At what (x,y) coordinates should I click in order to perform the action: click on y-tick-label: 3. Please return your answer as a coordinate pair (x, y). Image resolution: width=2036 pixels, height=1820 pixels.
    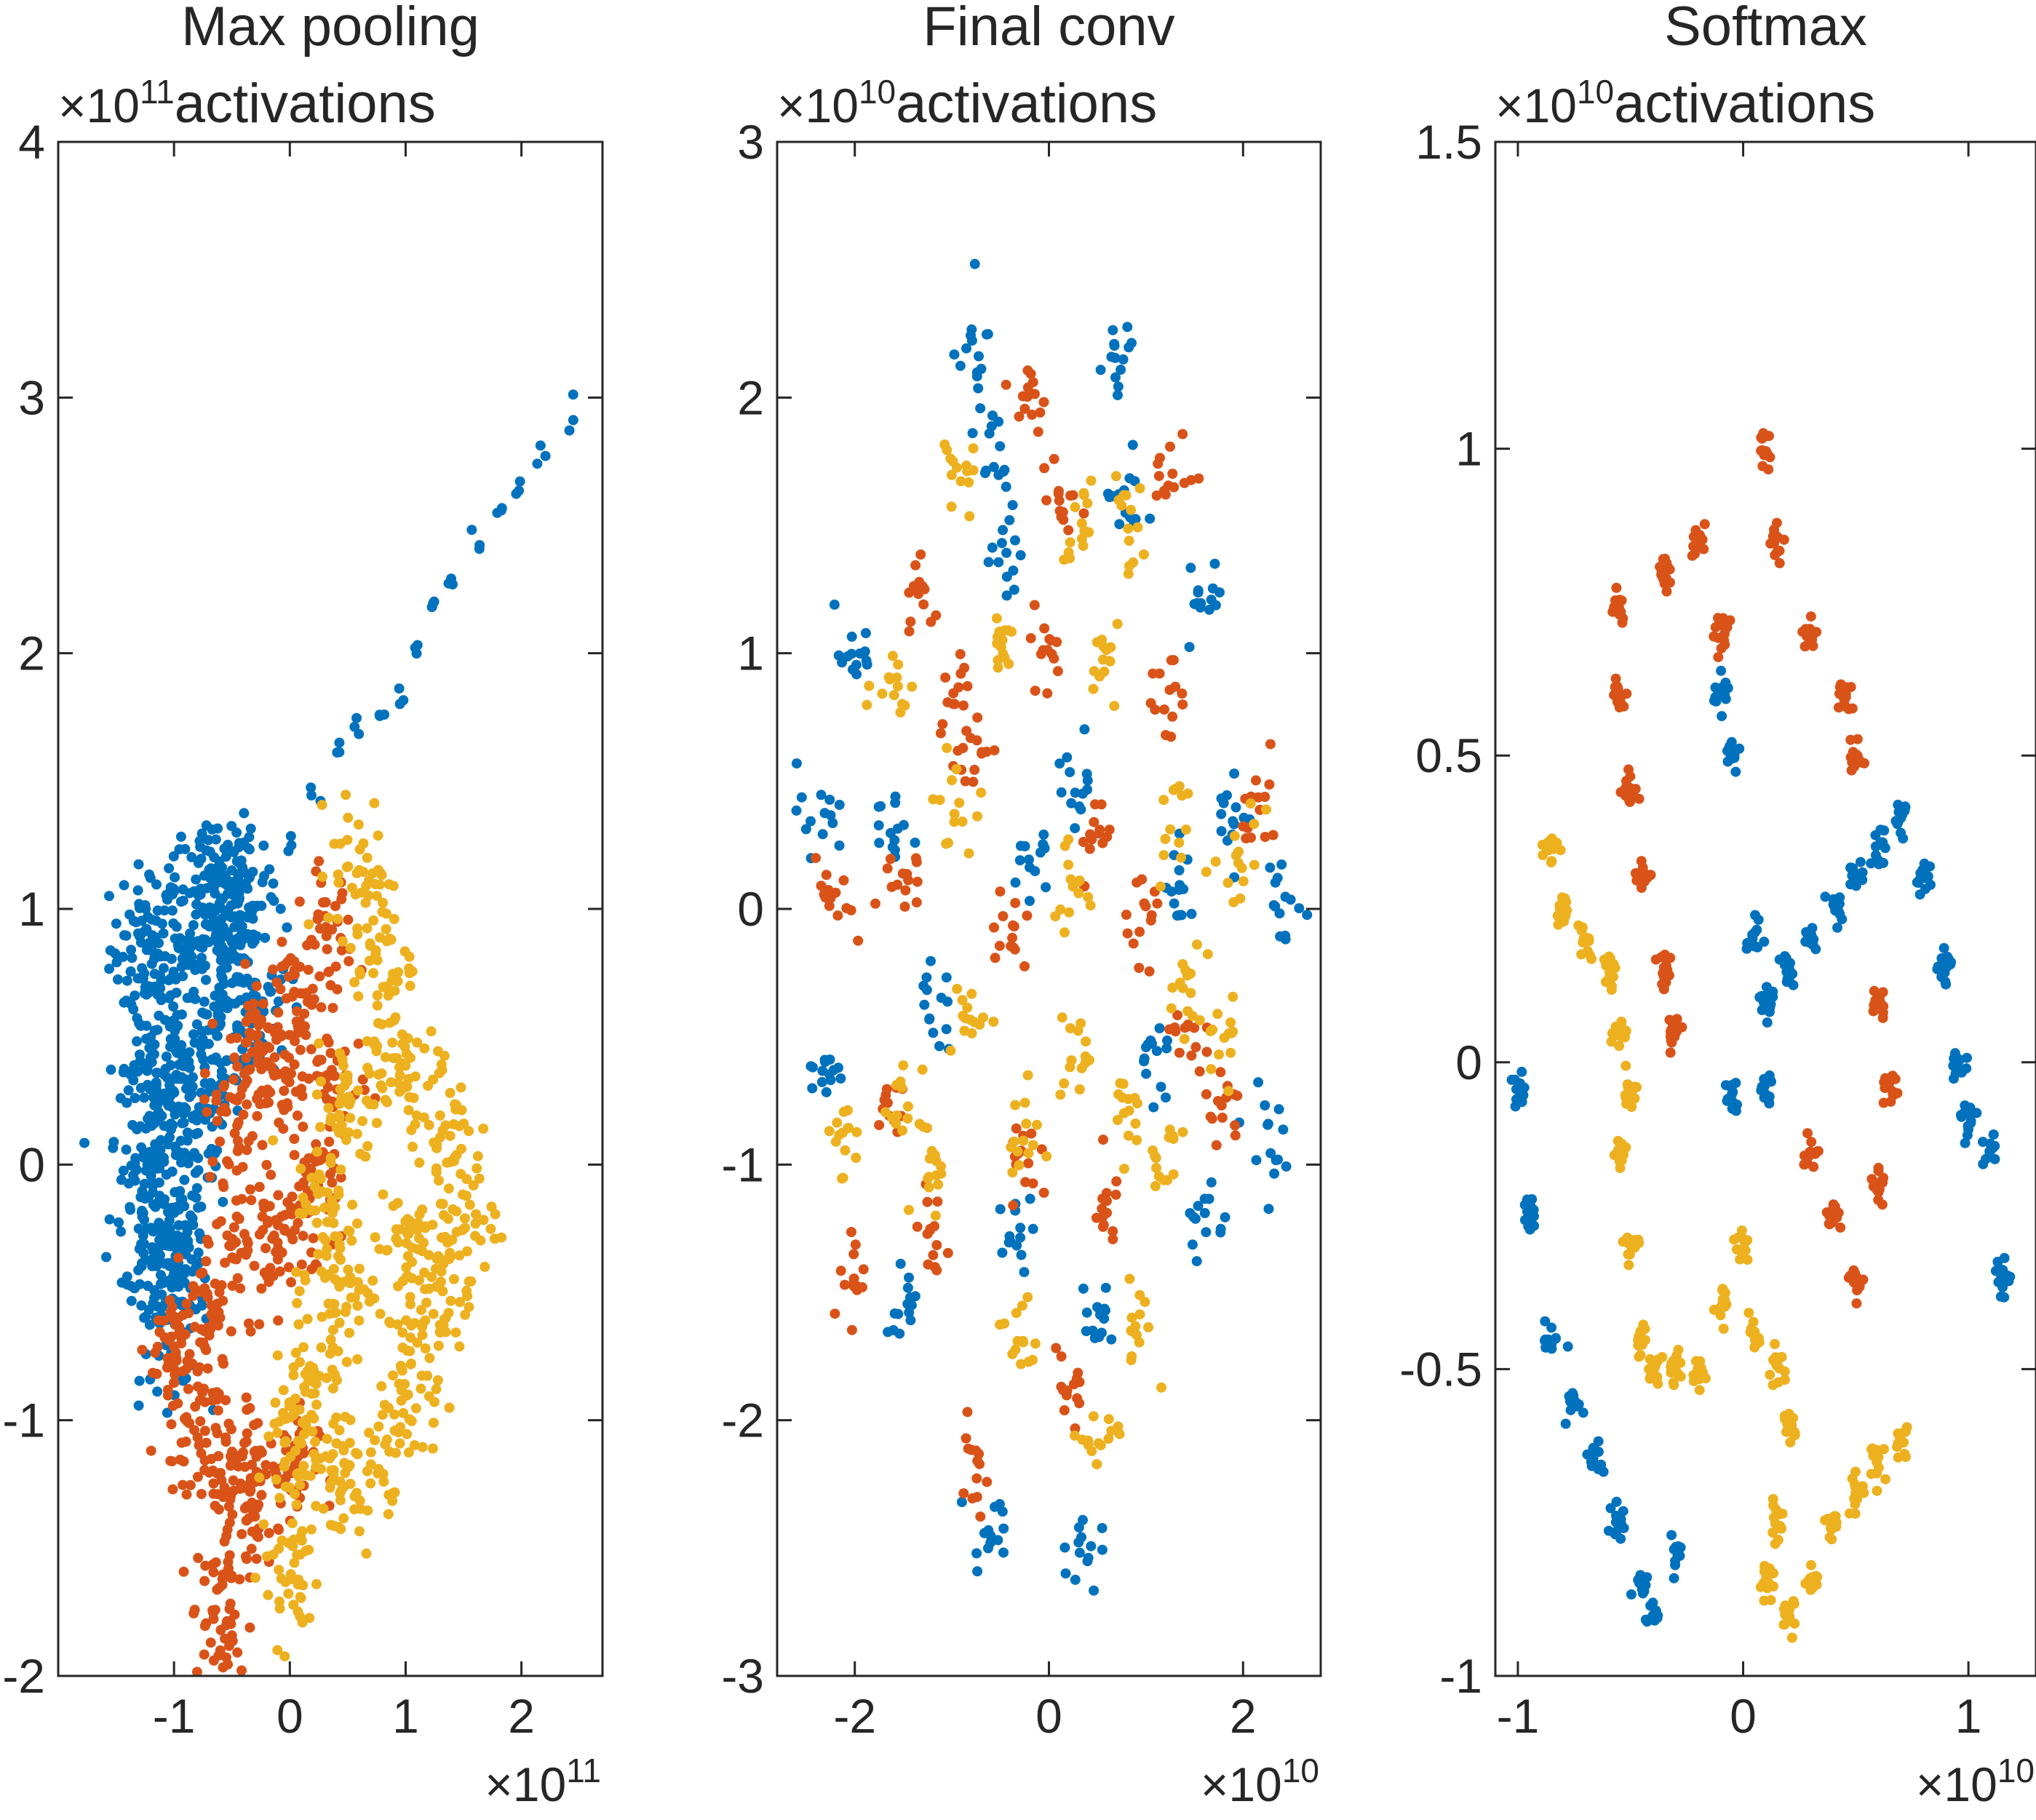
    Looking at the image, I should click on (31, 397).